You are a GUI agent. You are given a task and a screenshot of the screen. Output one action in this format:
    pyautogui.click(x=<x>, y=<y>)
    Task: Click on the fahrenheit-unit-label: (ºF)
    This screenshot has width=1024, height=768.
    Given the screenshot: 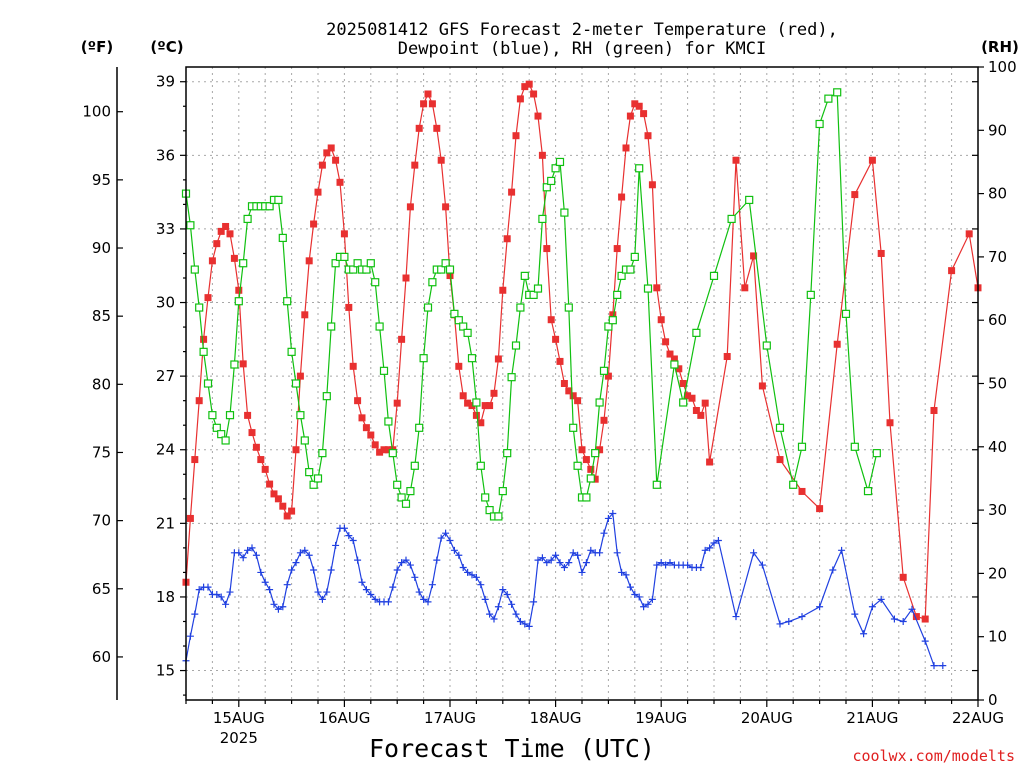 What is the action you would take?
    pyautogui.click(x=97, y=47)
    